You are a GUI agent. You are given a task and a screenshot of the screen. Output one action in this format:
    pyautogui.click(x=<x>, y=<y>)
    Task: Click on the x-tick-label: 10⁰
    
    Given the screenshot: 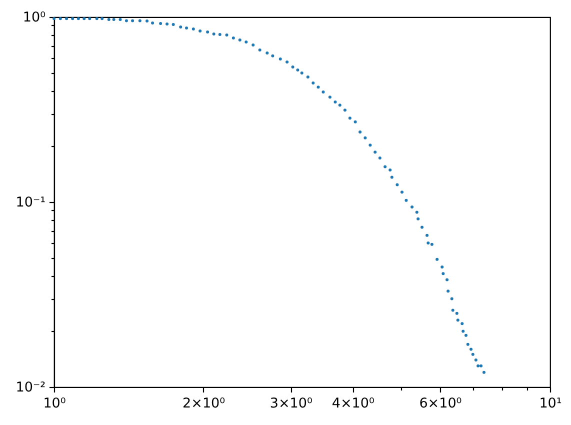 What is the action you would take?
    pyautogui.click(x=54, y=404)
    